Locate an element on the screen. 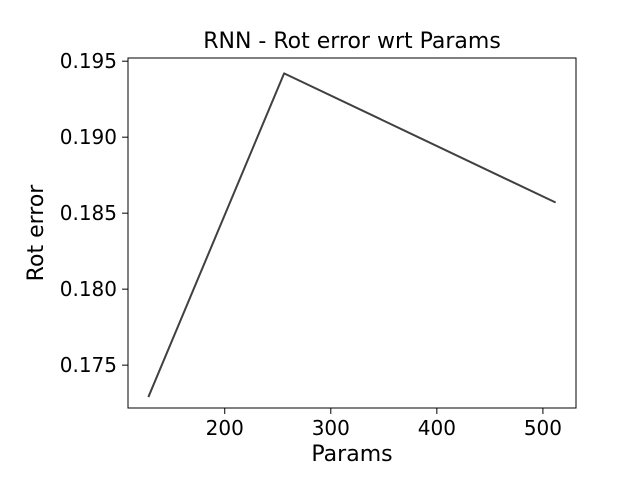  y-tick-label: 0.185 is located at coordinates (88, 213).